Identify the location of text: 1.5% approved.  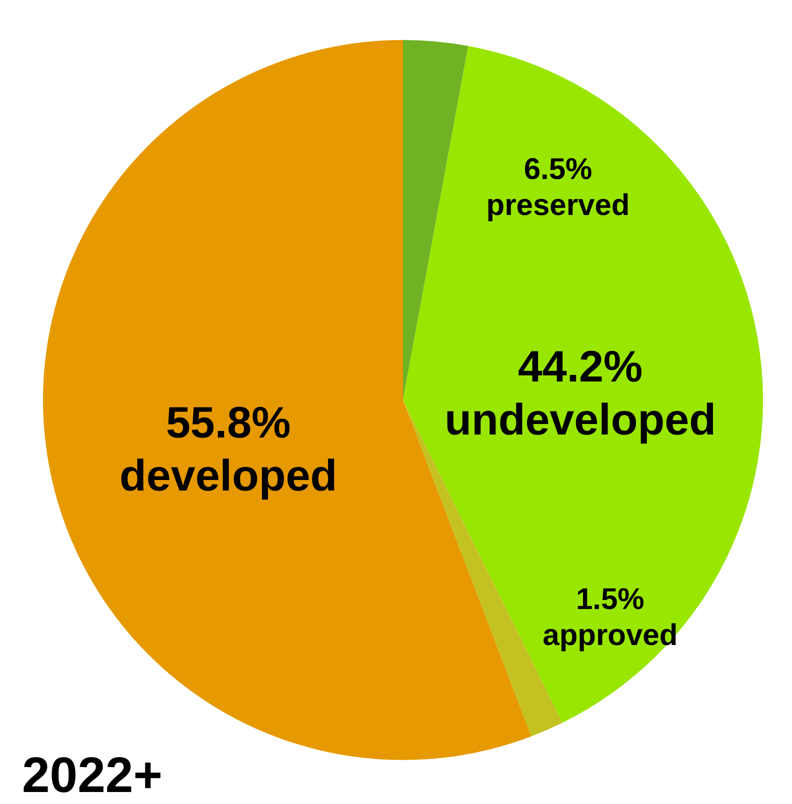
(610, 617).